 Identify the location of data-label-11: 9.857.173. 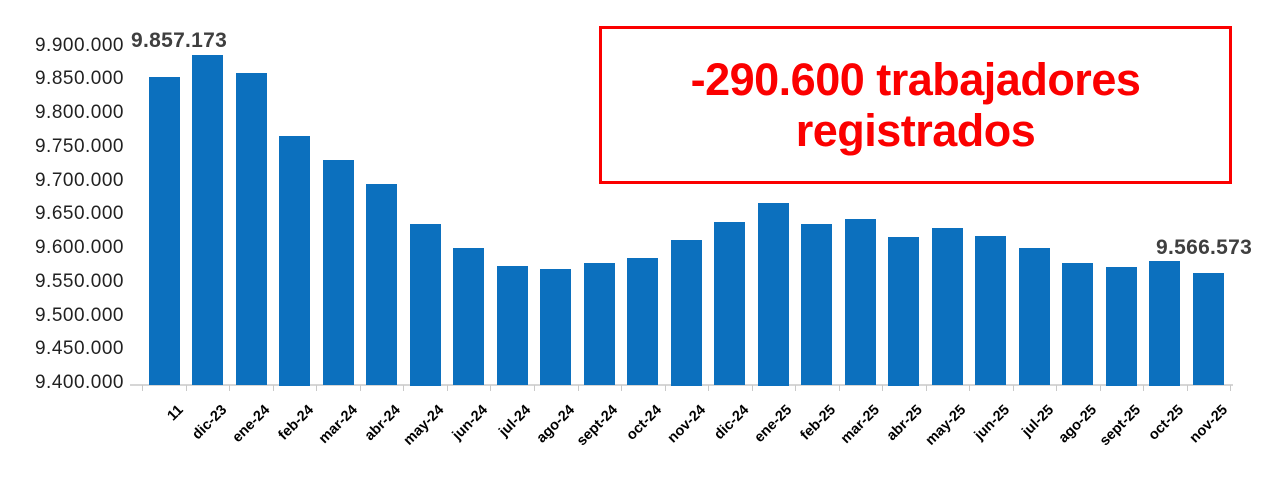
(179, 40).